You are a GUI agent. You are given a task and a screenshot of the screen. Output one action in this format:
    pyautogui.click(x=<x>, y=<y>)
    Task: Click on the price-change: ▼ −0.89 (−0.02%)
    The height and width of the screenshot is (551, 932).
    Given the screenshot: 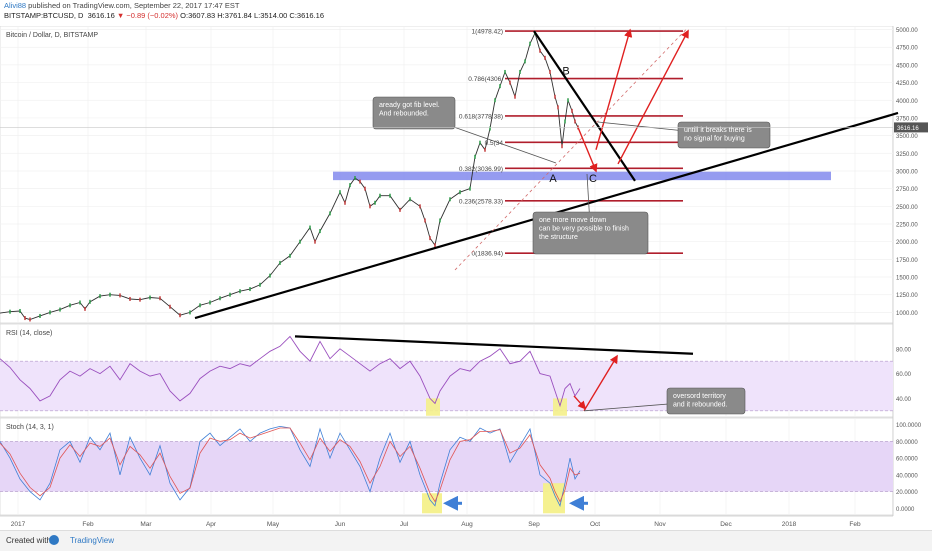 What is the action you would take?
    pyautogui.click(x=147, y=15)
    